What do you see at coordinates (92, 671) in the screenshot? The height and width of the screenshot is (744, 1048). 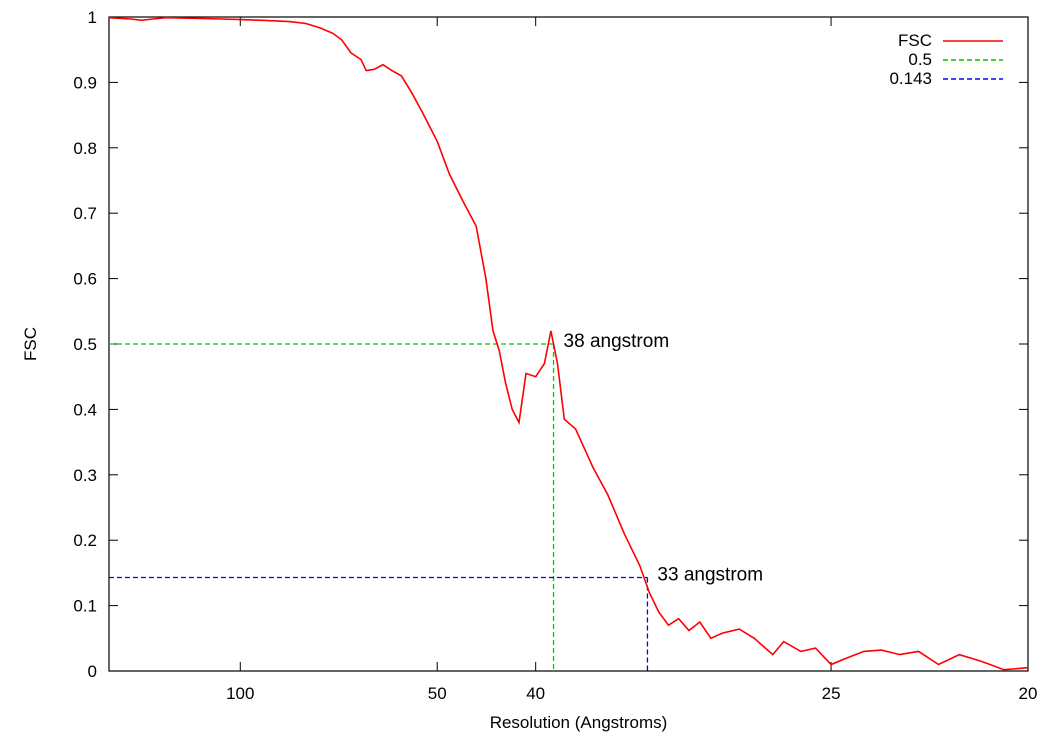 I see `y-tick-label: 0` at bounding box center [92, 671].